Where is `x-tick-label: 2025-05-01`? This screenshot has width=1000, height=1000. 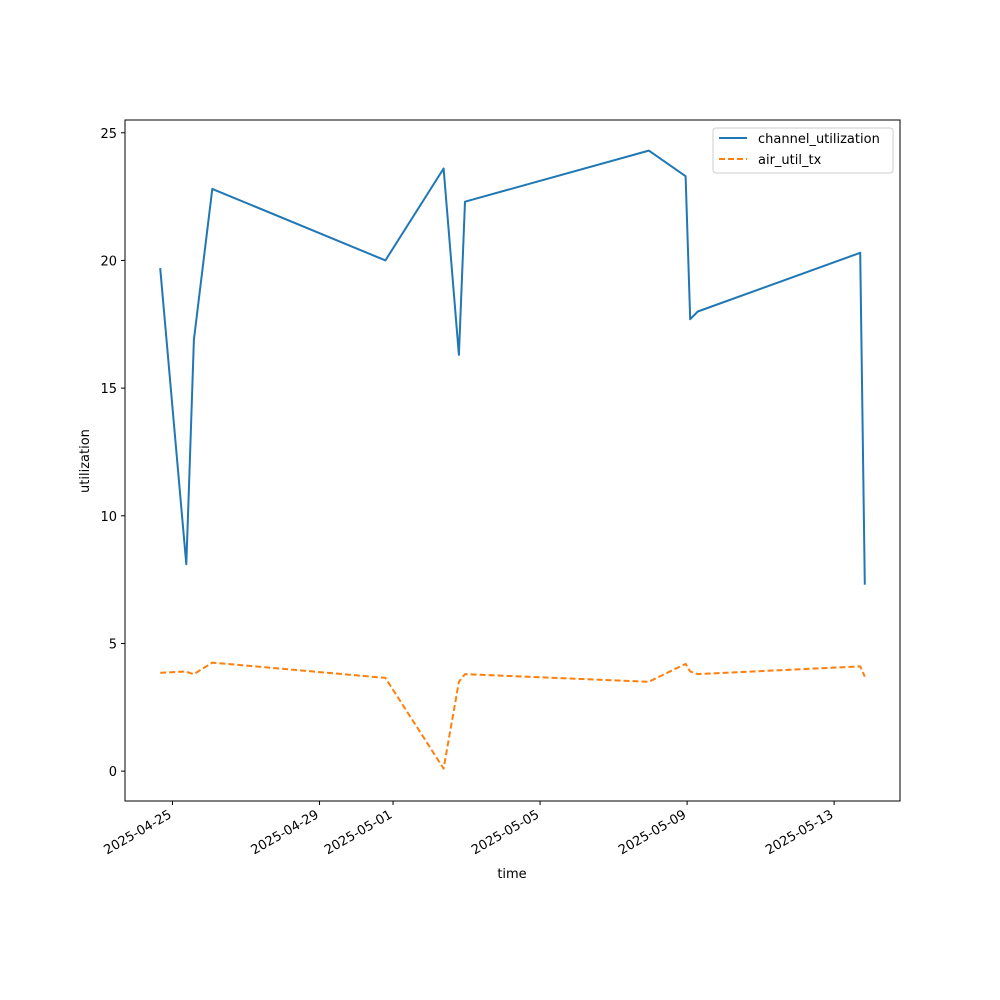
x-tick-label: 2025-05-01 is located at coordinates (358, 832).